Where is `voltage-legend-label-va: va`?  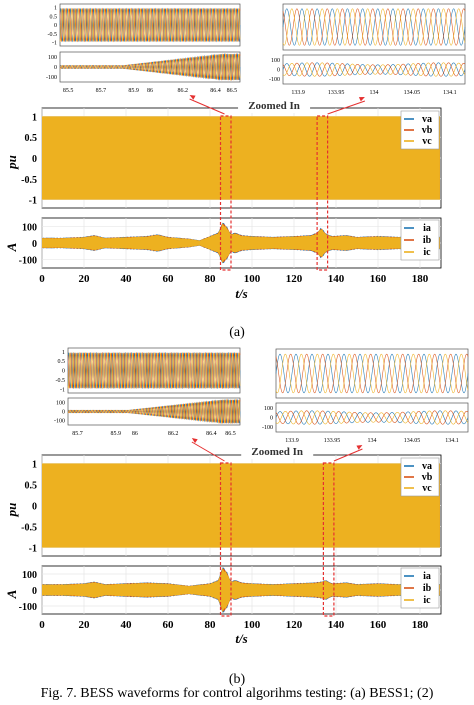
voltage-legend-label-va: va is located at coordinates (427, 466).